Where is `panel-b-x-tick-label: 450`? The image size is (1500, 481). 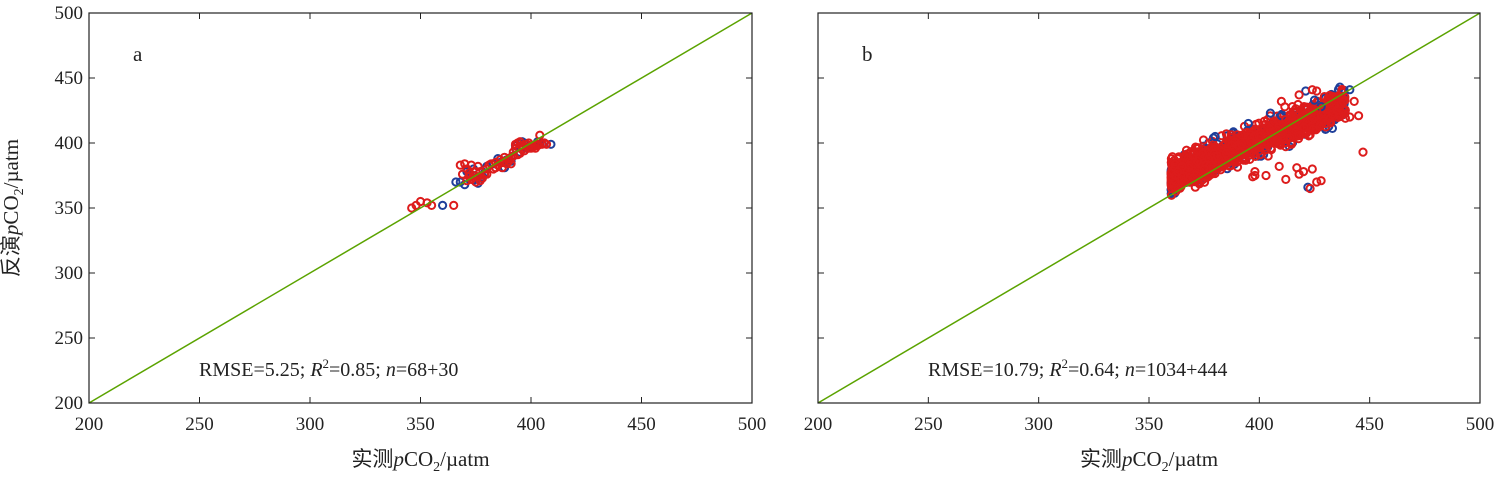
panel-b-x-tick-label: 450 is located at coordinates (1369, 424).